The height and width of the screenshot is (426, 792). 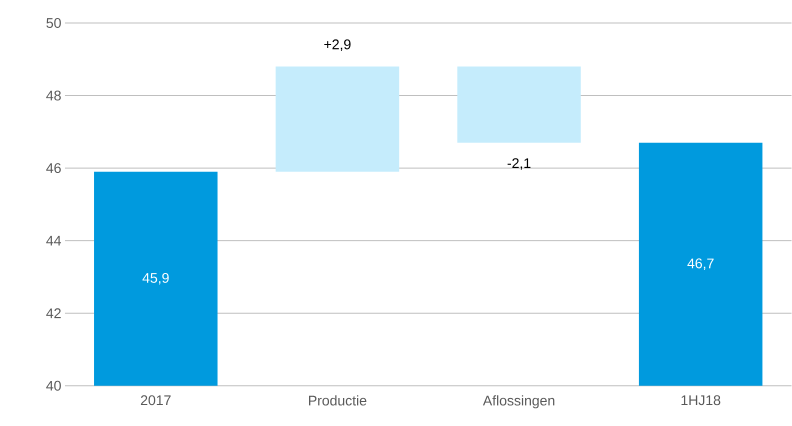 What do you see at coordinates (519, 164) in the screenshot?
I see `data-label: -2,1` at bounding box center [519, 164].